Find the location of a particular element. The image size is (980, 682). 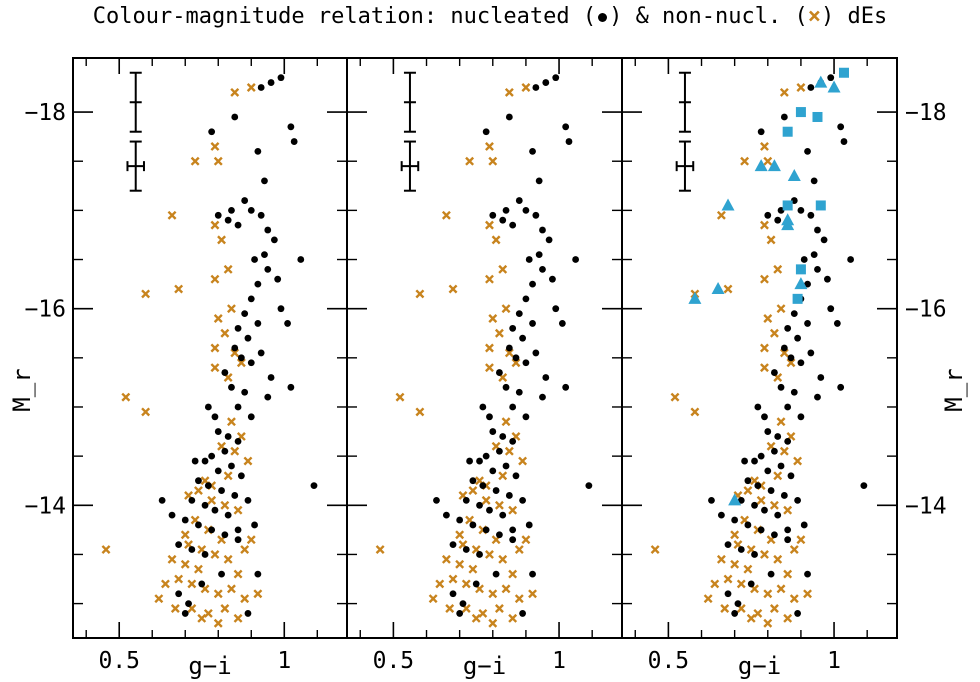

title-part1: Colour-magnitude relation: nucleated ( is located at coordinates (344, 16).